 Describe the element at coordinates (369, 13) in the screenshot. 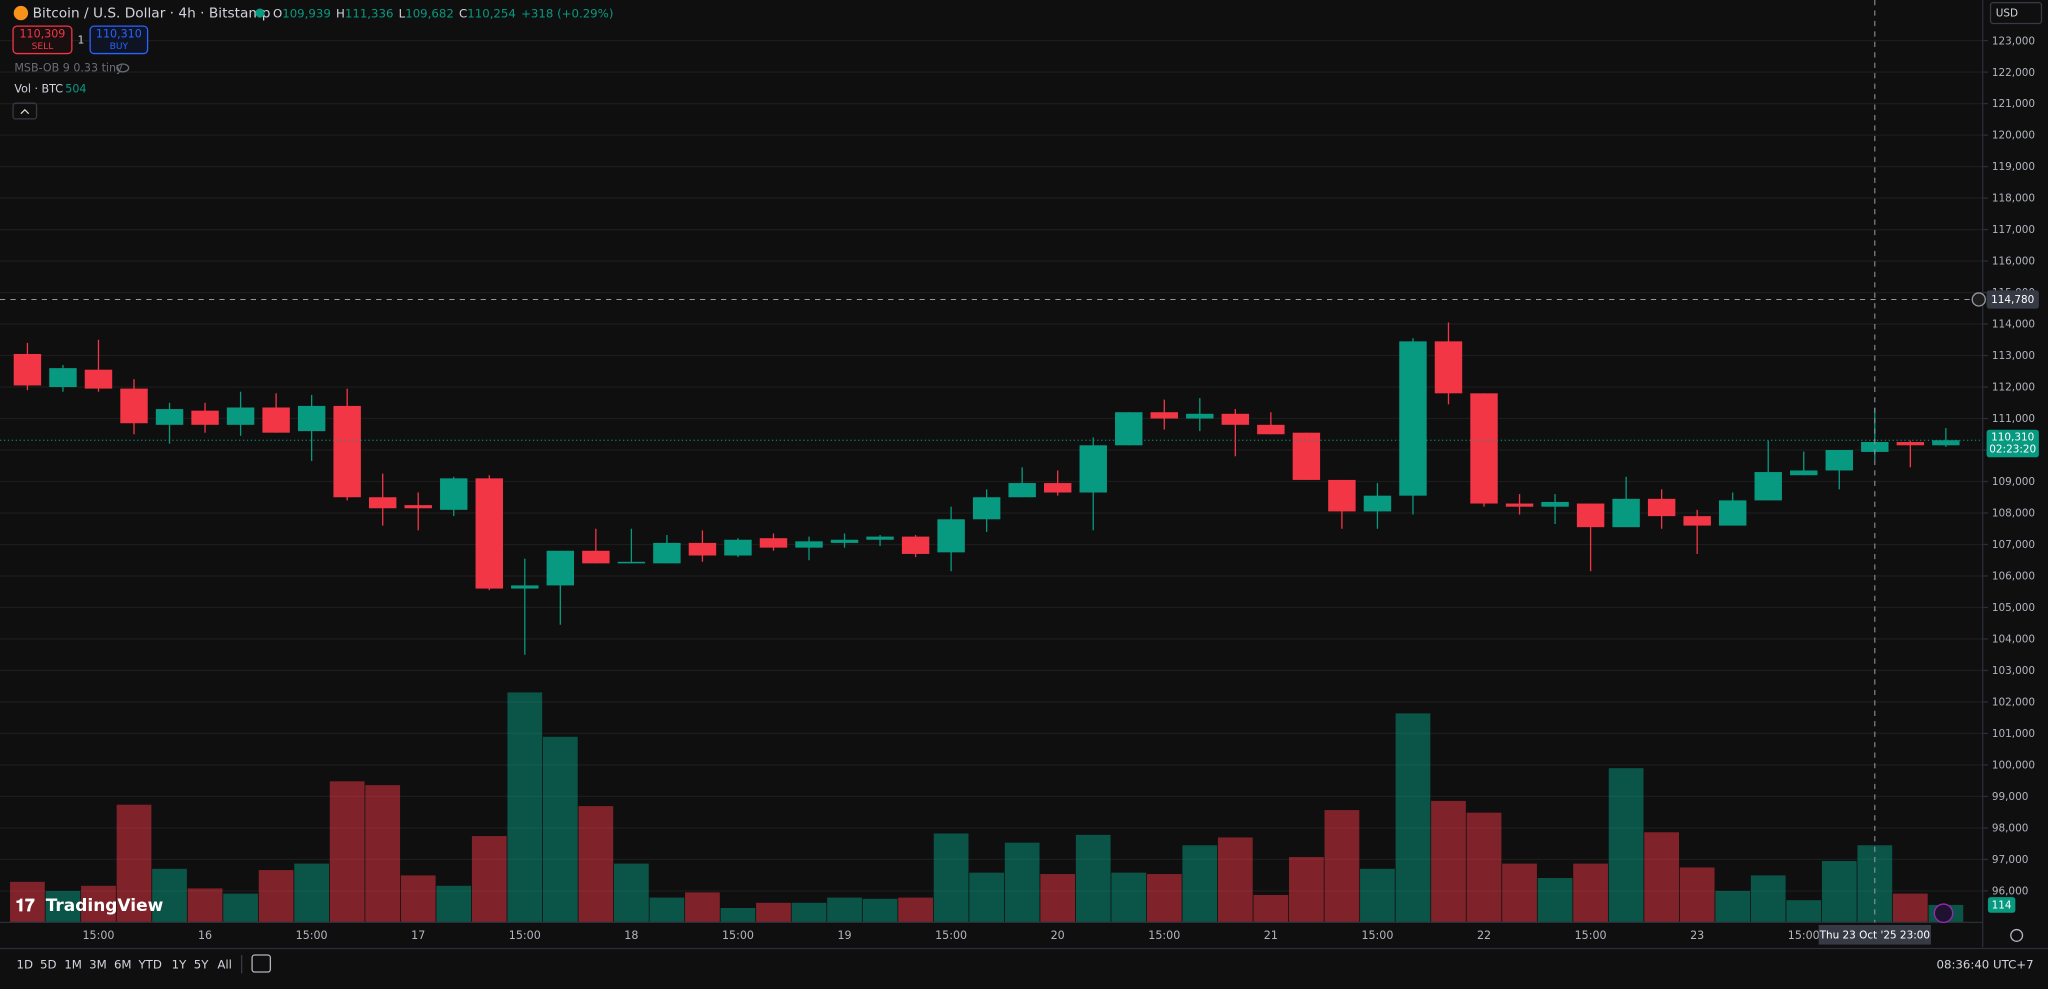

I see `ohlc-value: 111,336` at that location.